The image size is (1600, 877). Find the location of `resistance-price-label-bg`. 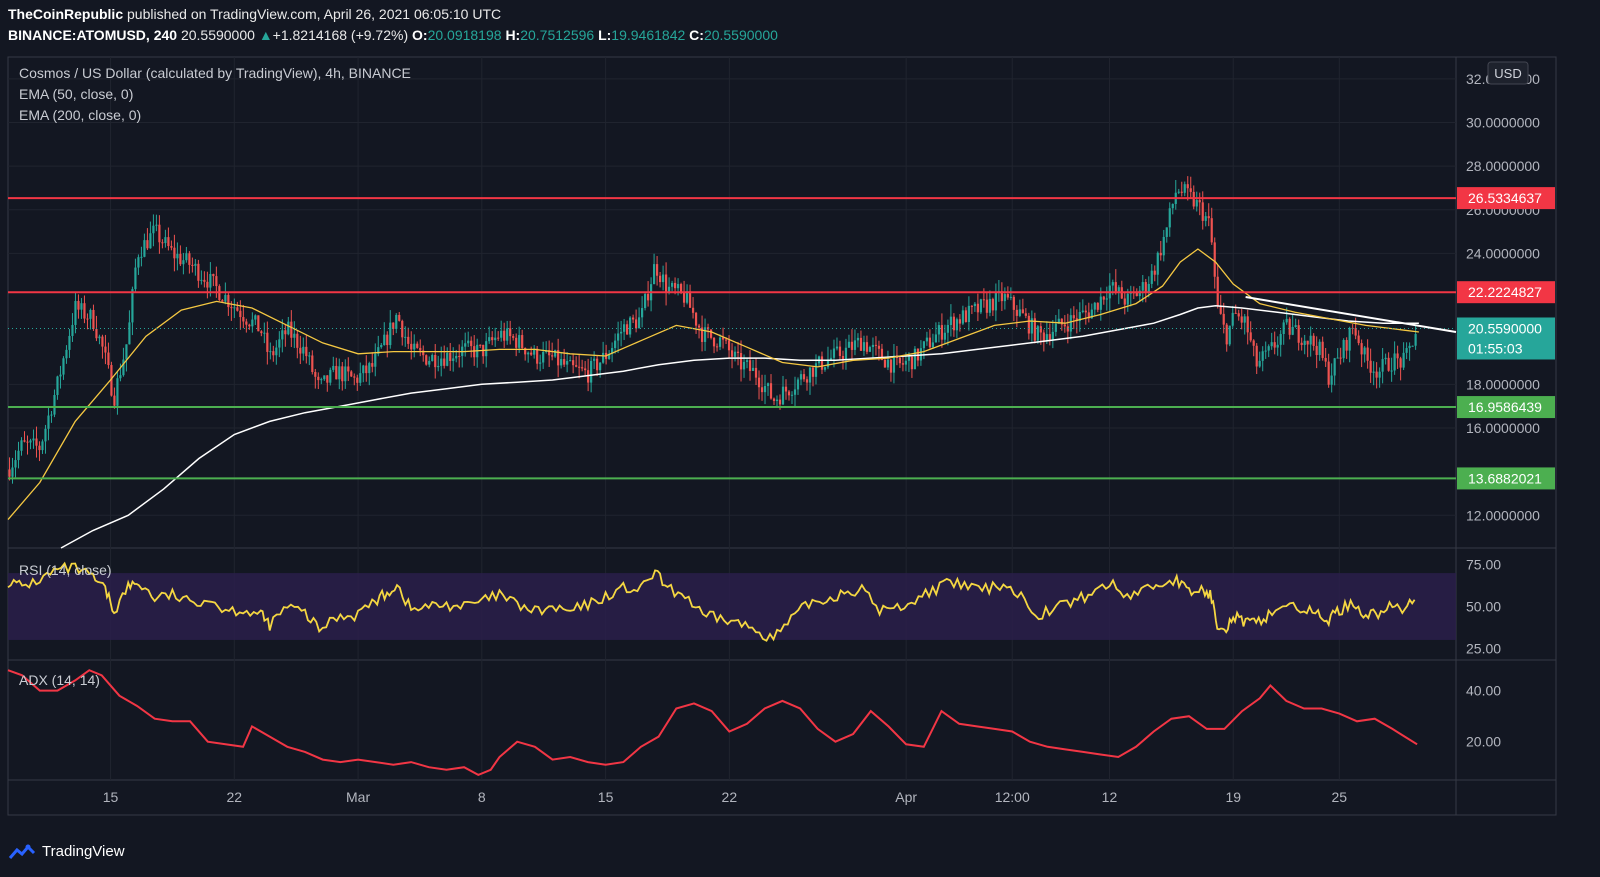

resistance-price-label-bg is located at coordinates (1506, 292).